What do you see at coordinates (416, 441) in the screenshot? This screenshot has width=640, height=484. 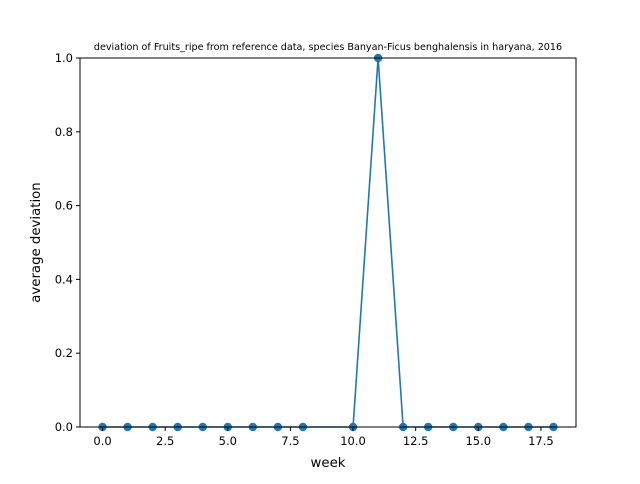 I see `x-tick-label: 12.5` at bounding box center [416, 441].